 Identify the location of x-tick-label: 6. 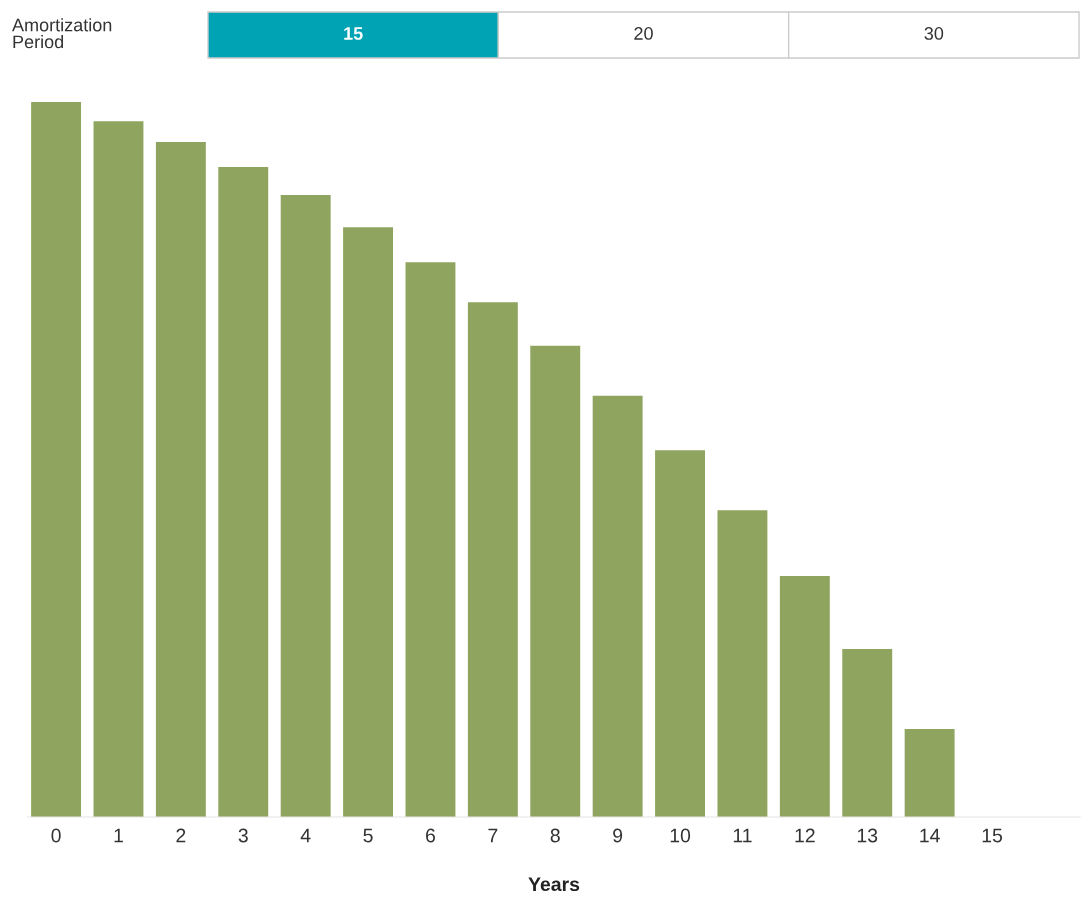
(431, 835).